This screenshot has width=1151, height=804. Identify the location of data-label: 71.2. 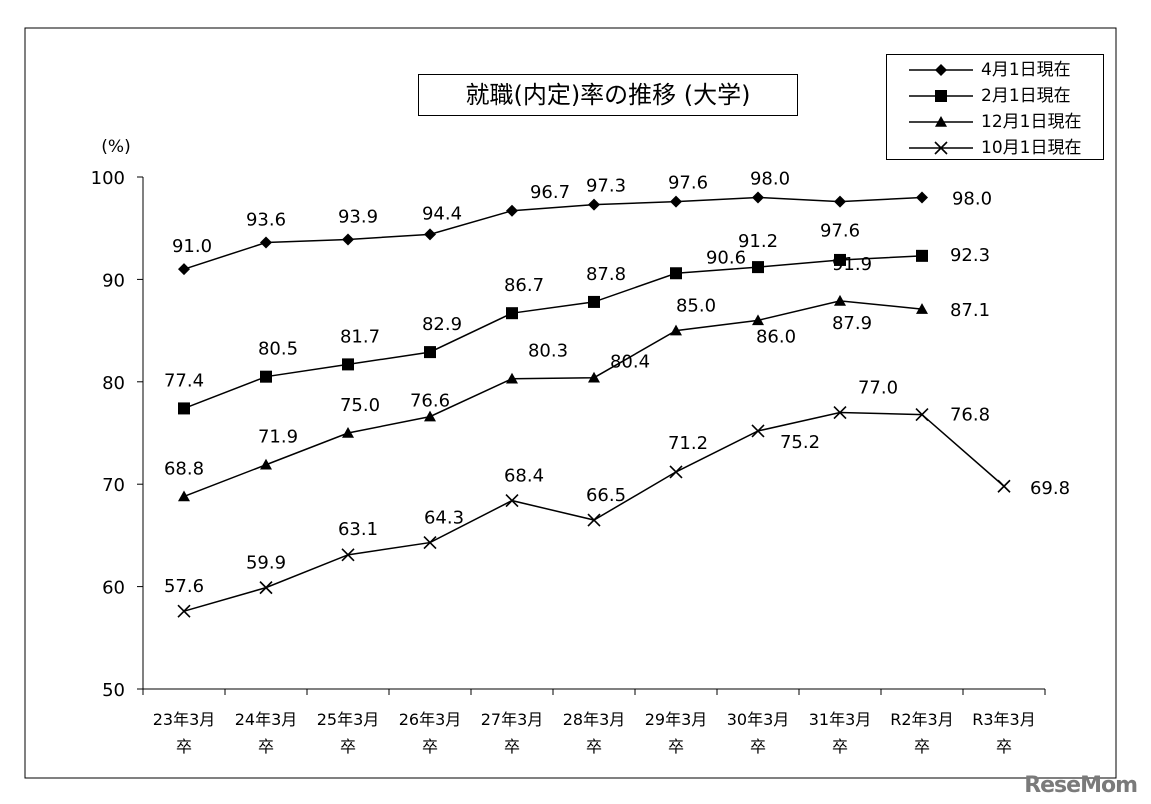
(688, 443).